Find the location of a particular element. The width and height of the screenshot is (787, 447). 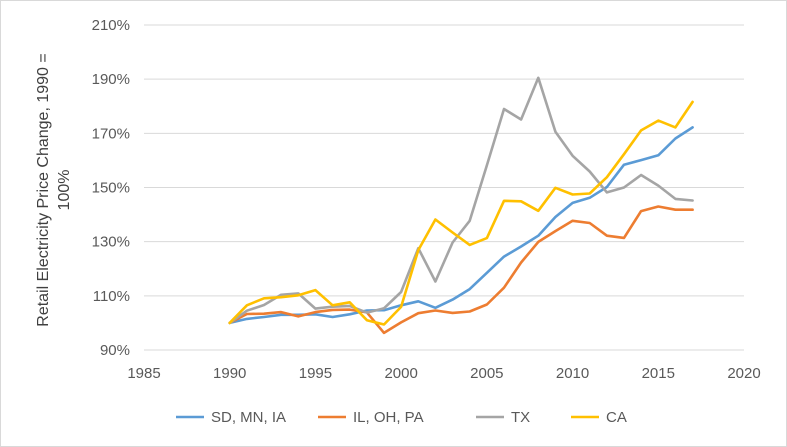

x-tick-labels: 1985 1990 1995 2000 2005 2010 2015 2020 is located at coordinates (443, 373).